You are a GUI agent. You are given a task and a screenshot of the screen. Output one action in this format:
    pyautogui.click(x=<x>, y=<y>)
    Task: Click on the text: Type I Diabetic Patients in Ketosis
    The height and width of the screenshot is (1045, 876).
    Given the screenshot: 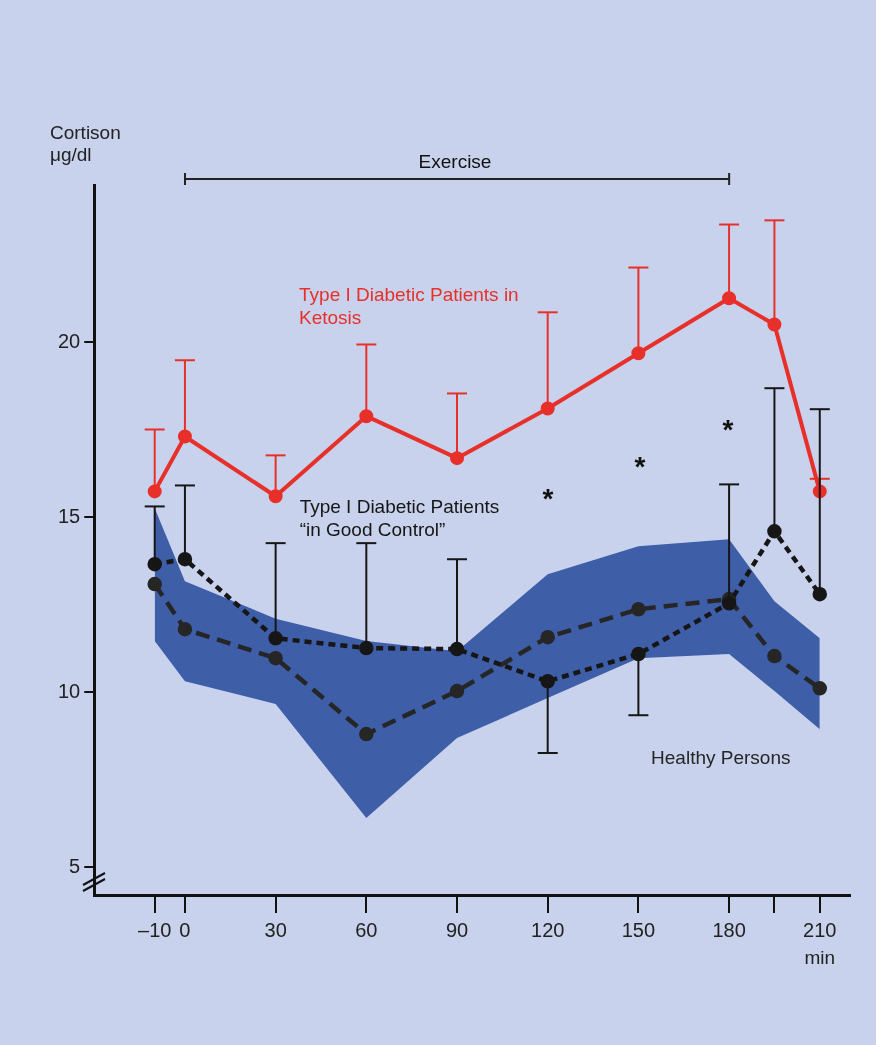 What is the action you would take?
    pyautogui.click(x=409, y=305)
    